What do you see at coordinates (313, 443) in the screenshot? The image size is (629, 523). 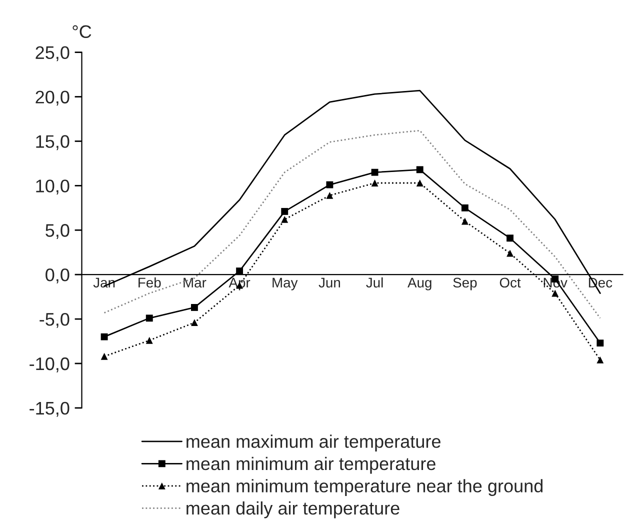 I see `legend-label: mean maximum air temperature` at bounding box center [313, 443].